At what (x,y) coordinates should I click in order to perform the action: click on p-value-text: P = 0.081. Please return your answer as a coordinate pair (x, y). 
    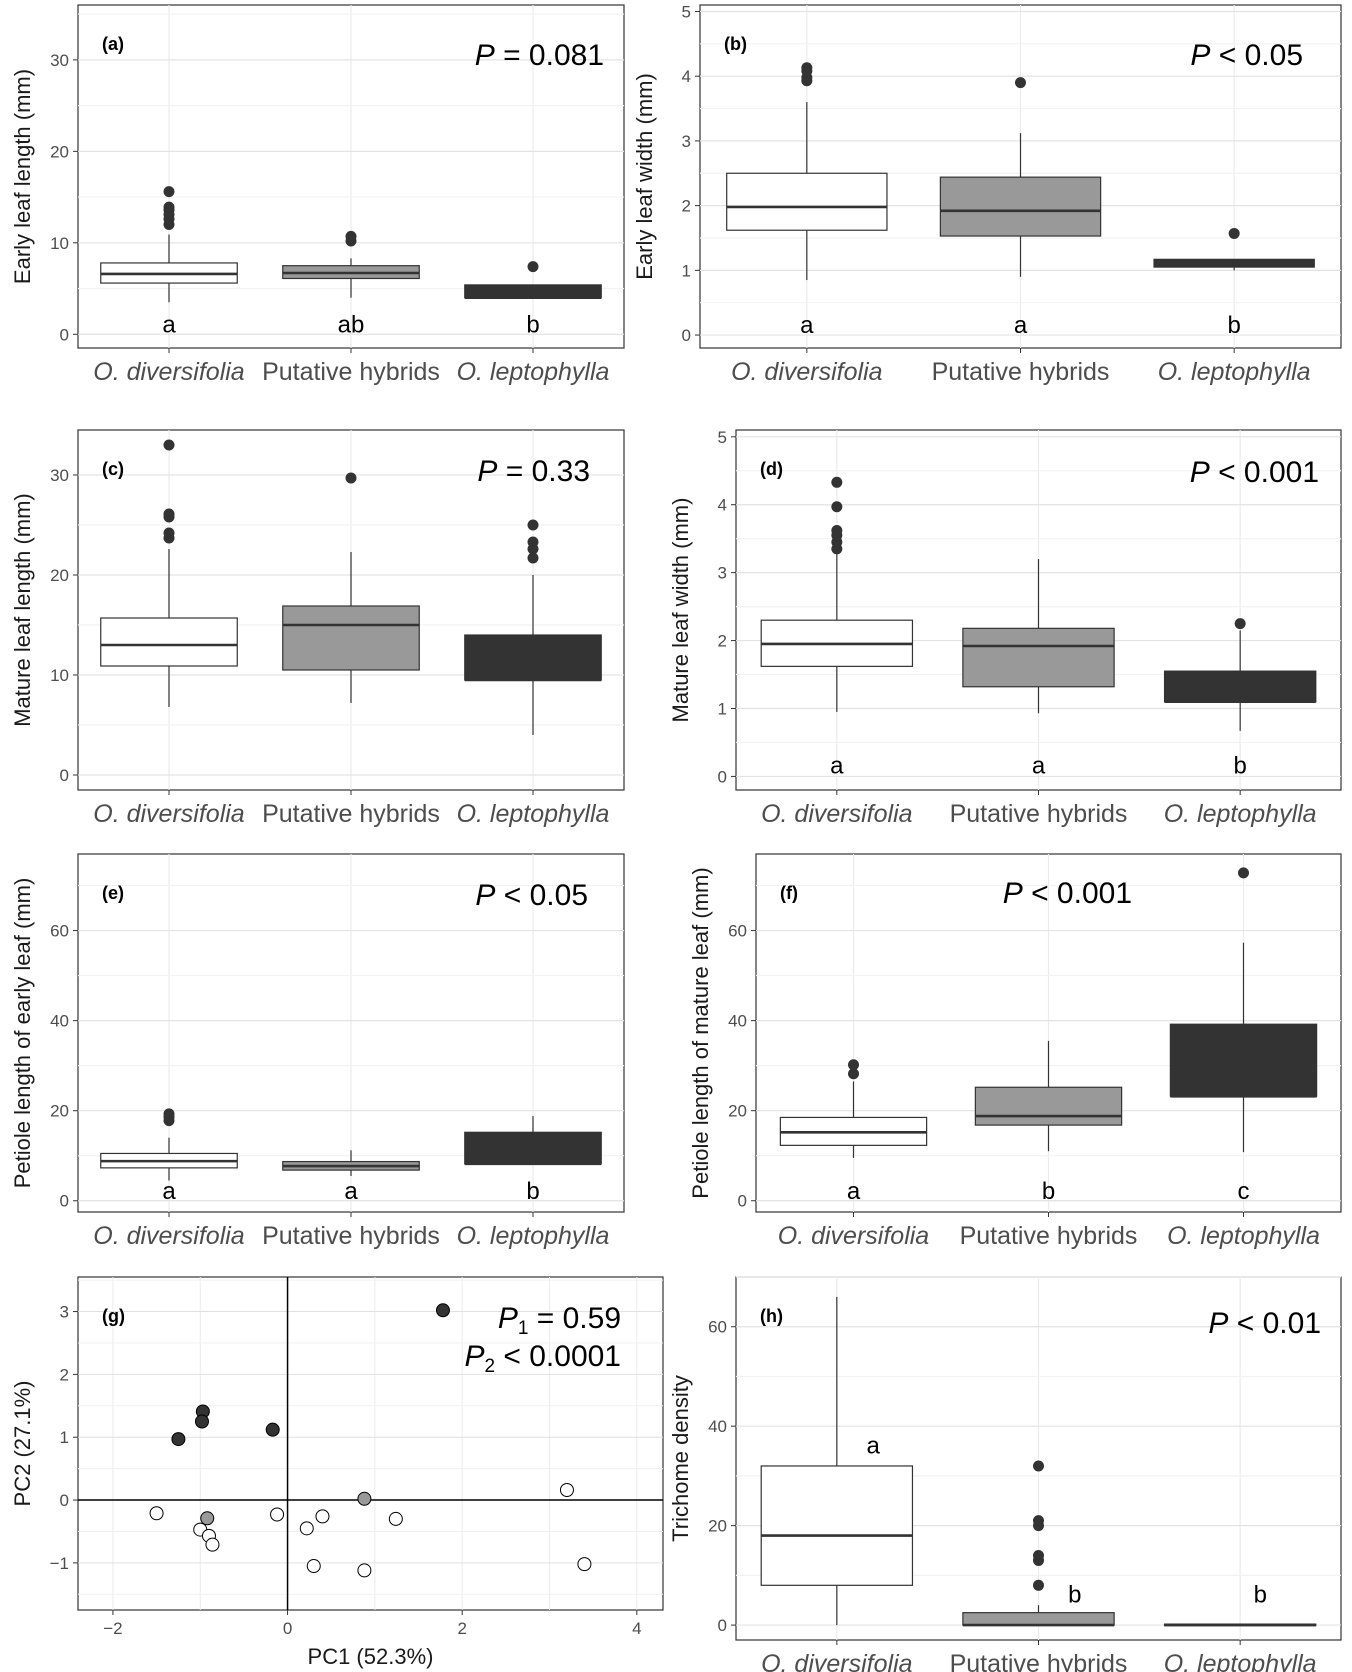
    Looking at the image, I should click on (539, 55).